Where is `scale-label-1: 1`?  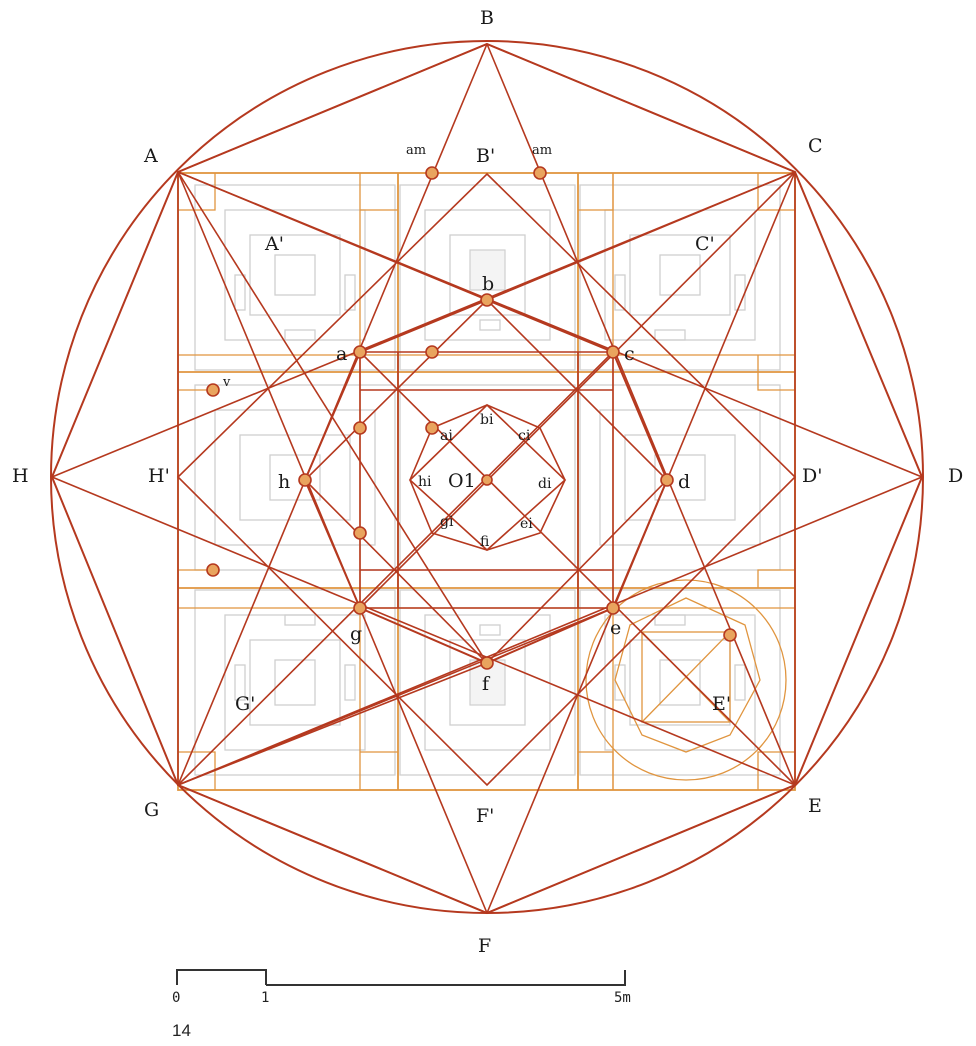
scale-label-1: 1 is located at coordinates (265, 998).